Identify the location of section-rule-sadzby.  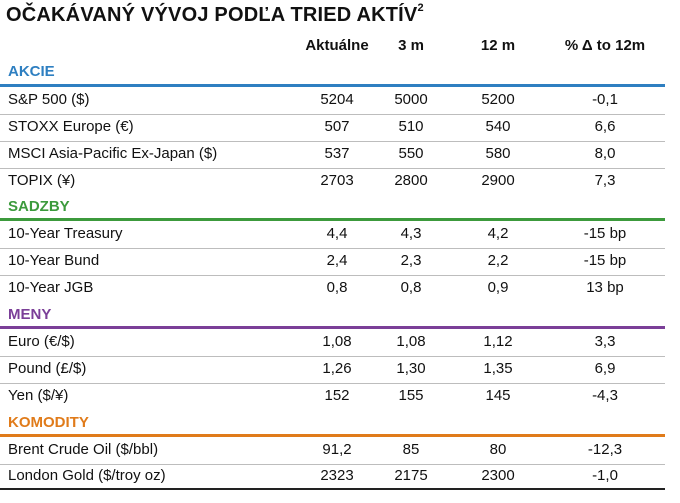
(332, 219).